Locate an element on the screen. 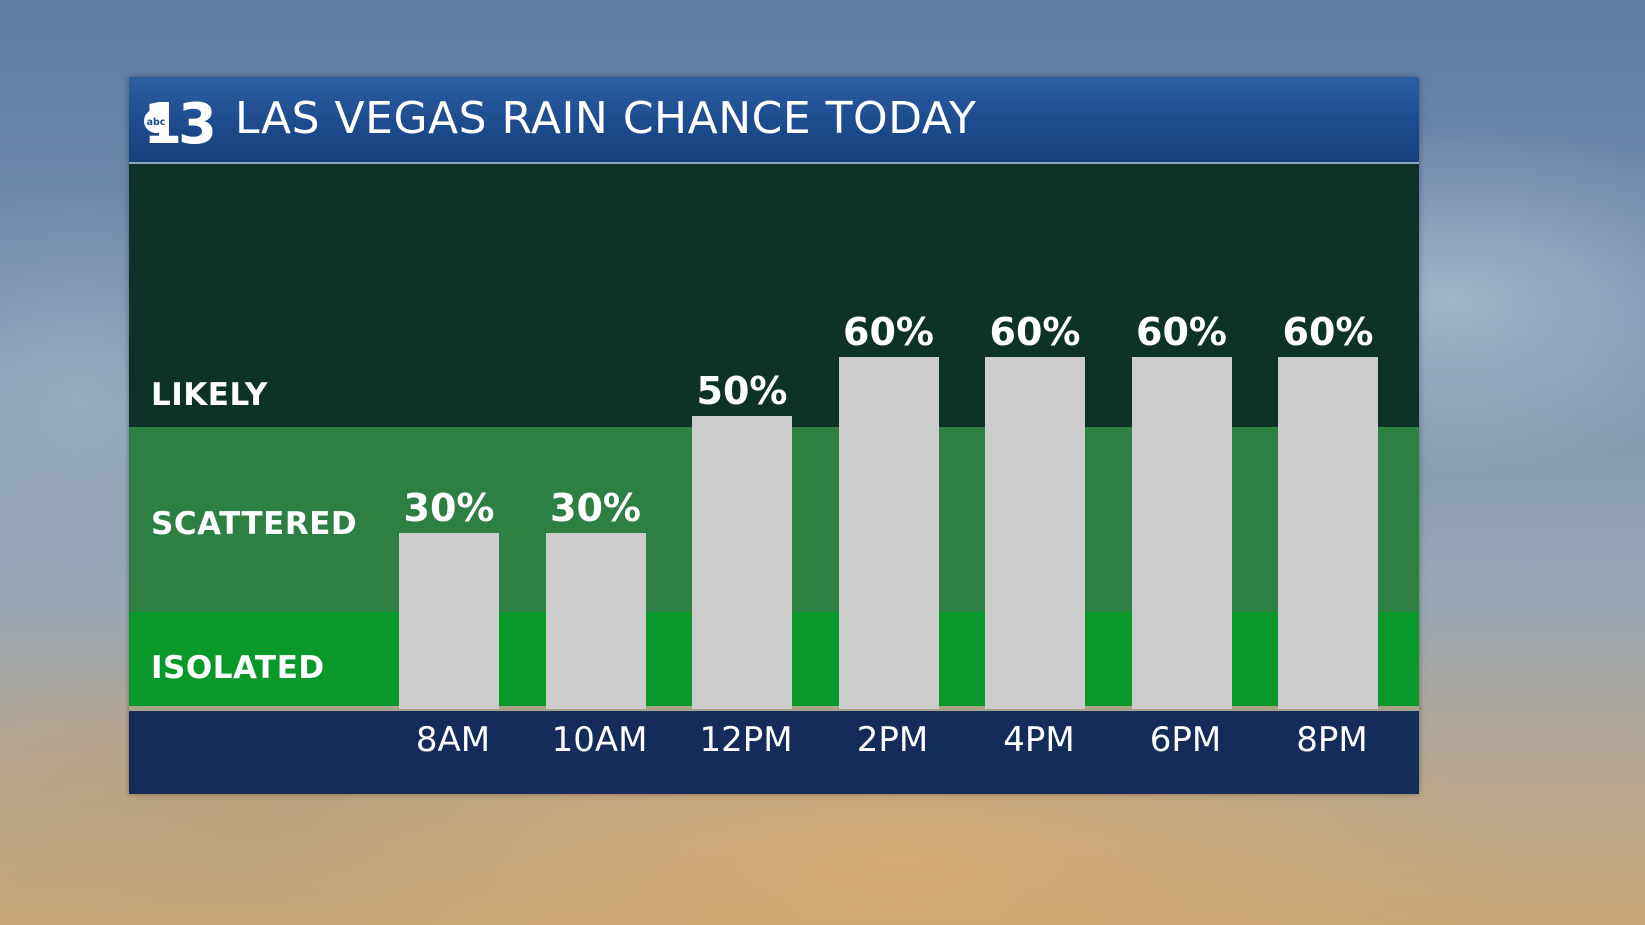  isolated-label: ISOLATED is located at coordinates (238, 668).